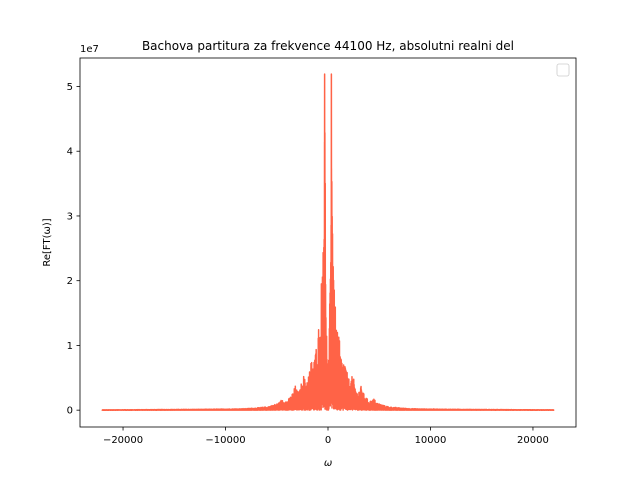 This screenshot has width=640, height=480. Describe the element at coordinates (47, 242) in the screenshot. I see `y-axis-label: Re[FT(ω)]` at that location.